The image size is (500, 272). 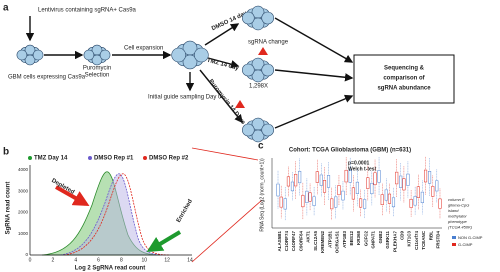 I want to click on x-tick-label: 8, so click(x=121, y=260).